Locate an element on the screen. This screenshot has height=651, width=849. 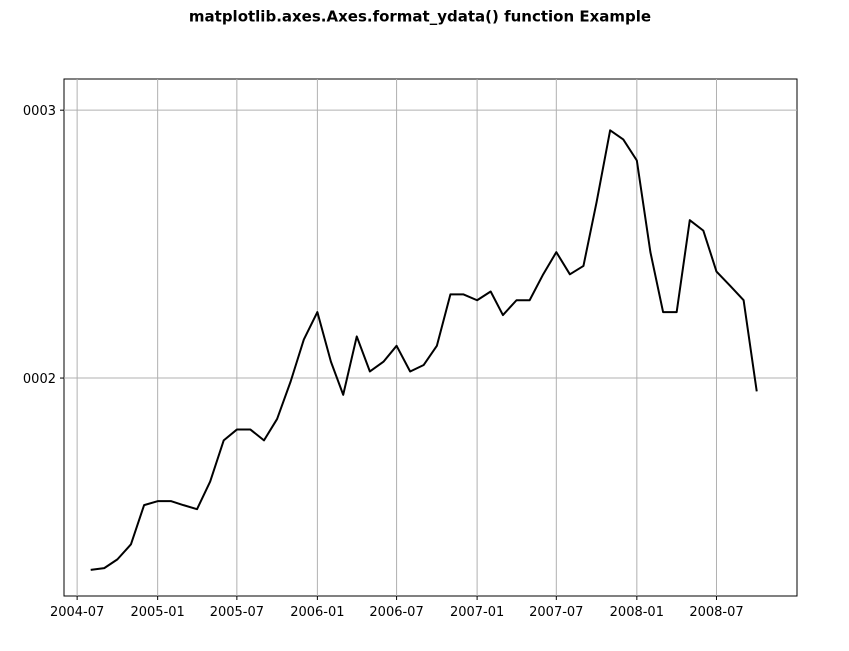
x-tick-label: 2006-07 is located at coordinates (396, 612).